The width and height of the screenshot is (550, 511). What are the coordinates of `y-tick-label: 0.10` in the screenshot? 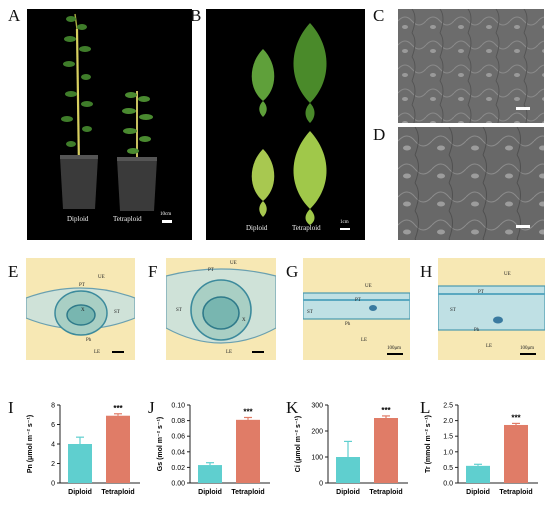 It's located at (178, 406).